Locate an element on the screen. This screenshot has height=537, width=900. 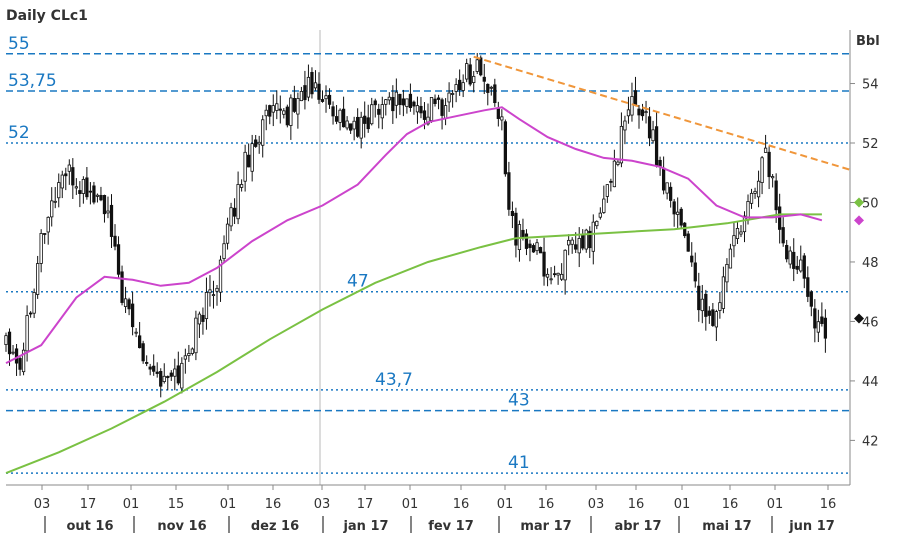
resistance-trendline is located at coordinates (662, 113).